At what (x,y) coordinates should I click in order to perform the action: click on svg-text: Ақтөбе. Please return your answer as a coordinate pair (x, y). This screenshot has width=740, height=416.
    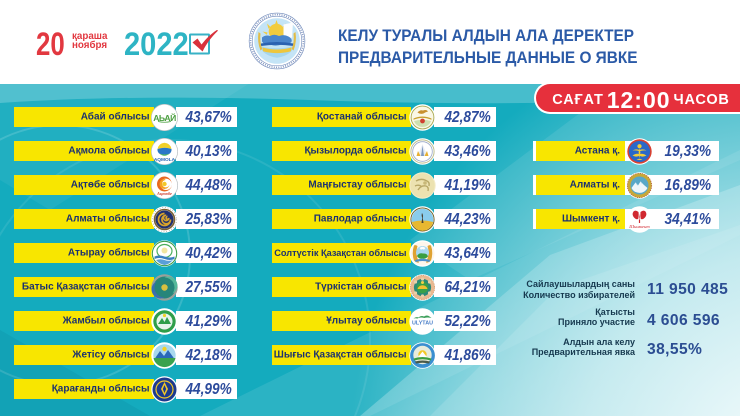
    Looking at the image, I should click on (164, 193).